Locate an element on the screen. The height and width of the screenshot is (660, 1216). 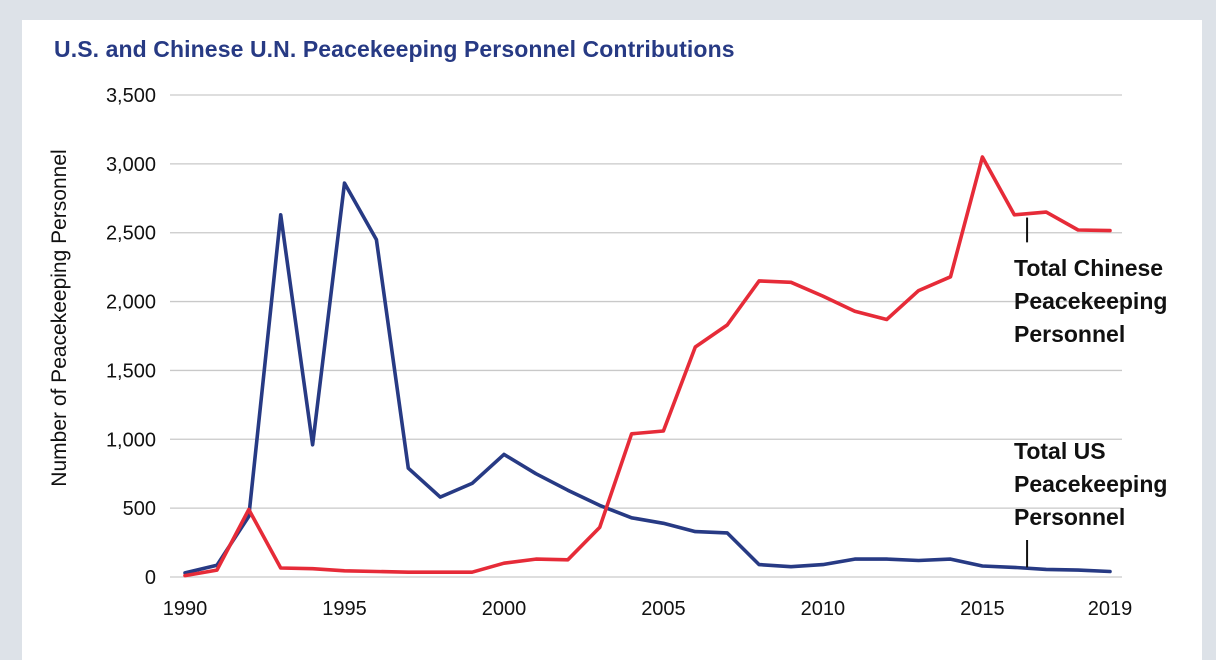
series-label-us: Personnel is located at coordinates (1069, 517).